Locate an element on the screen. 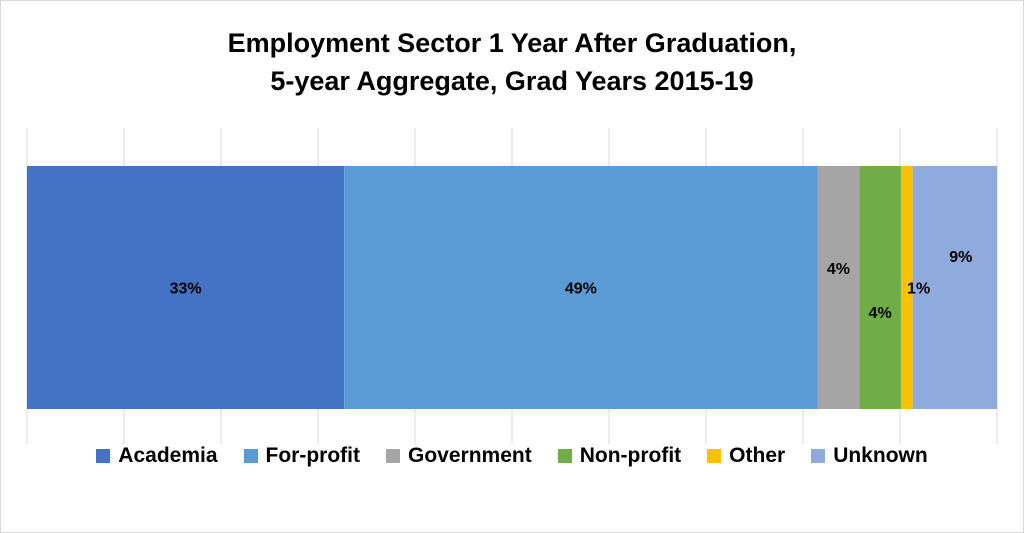 The image size is (1024, 533). legend-item-non-profit: Non-profit is located at coordinates (619, 456).